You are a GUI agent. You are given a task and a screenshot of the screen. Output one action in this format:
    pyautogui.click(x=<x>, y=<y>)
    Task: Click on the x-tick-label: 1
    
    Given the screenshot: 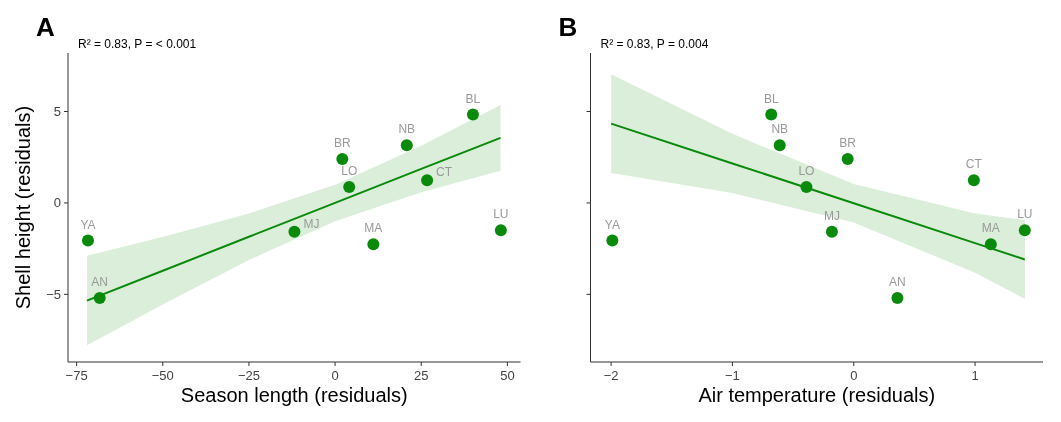 What is the action you would take?
    pyautogui.click(x=975, y=375)
    